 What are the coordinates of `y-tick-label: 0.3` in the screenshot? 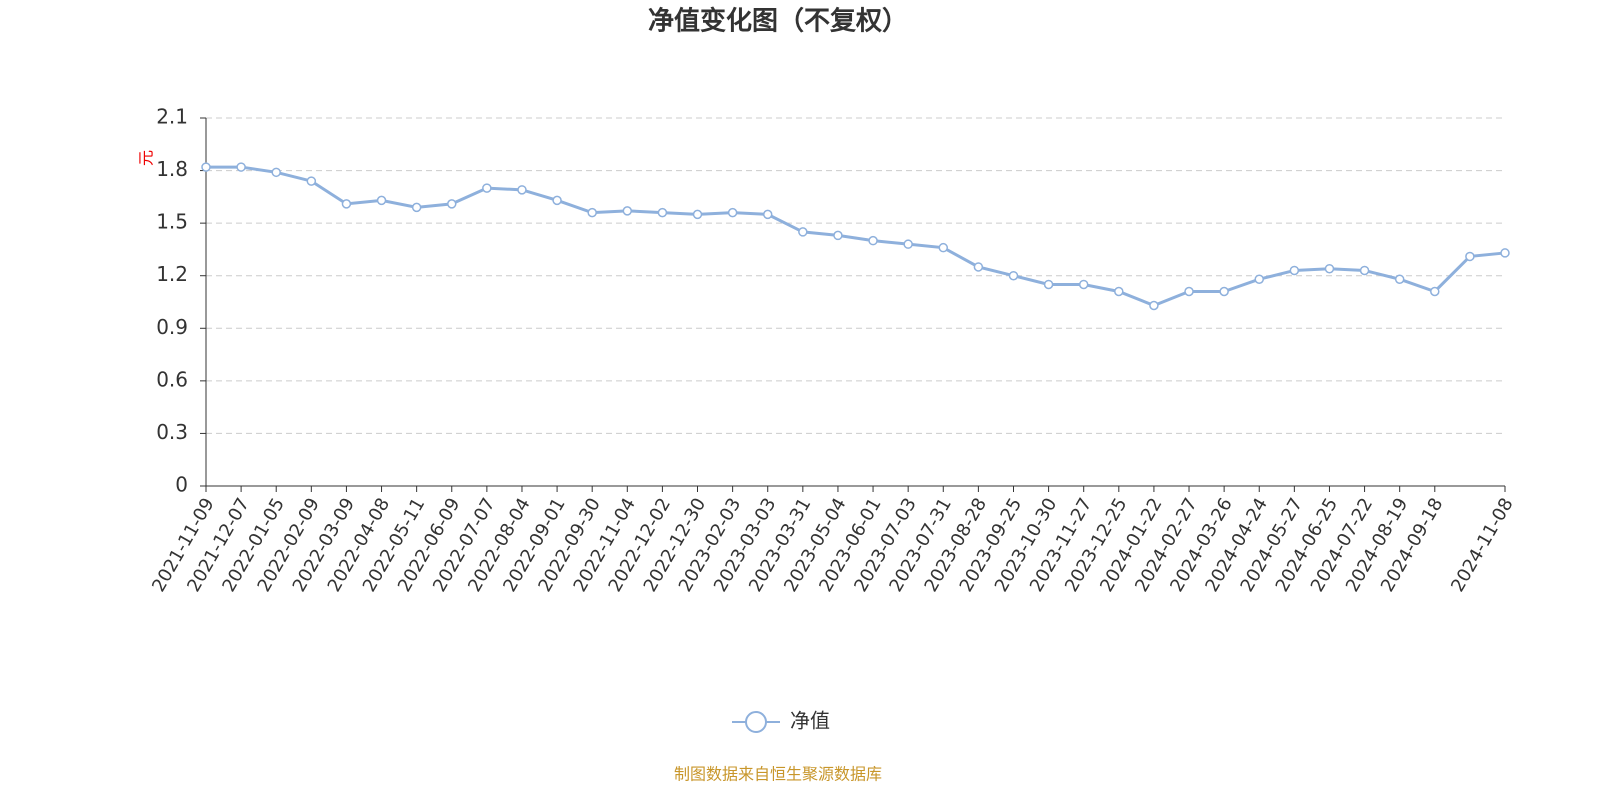 It's located at (172, 432).